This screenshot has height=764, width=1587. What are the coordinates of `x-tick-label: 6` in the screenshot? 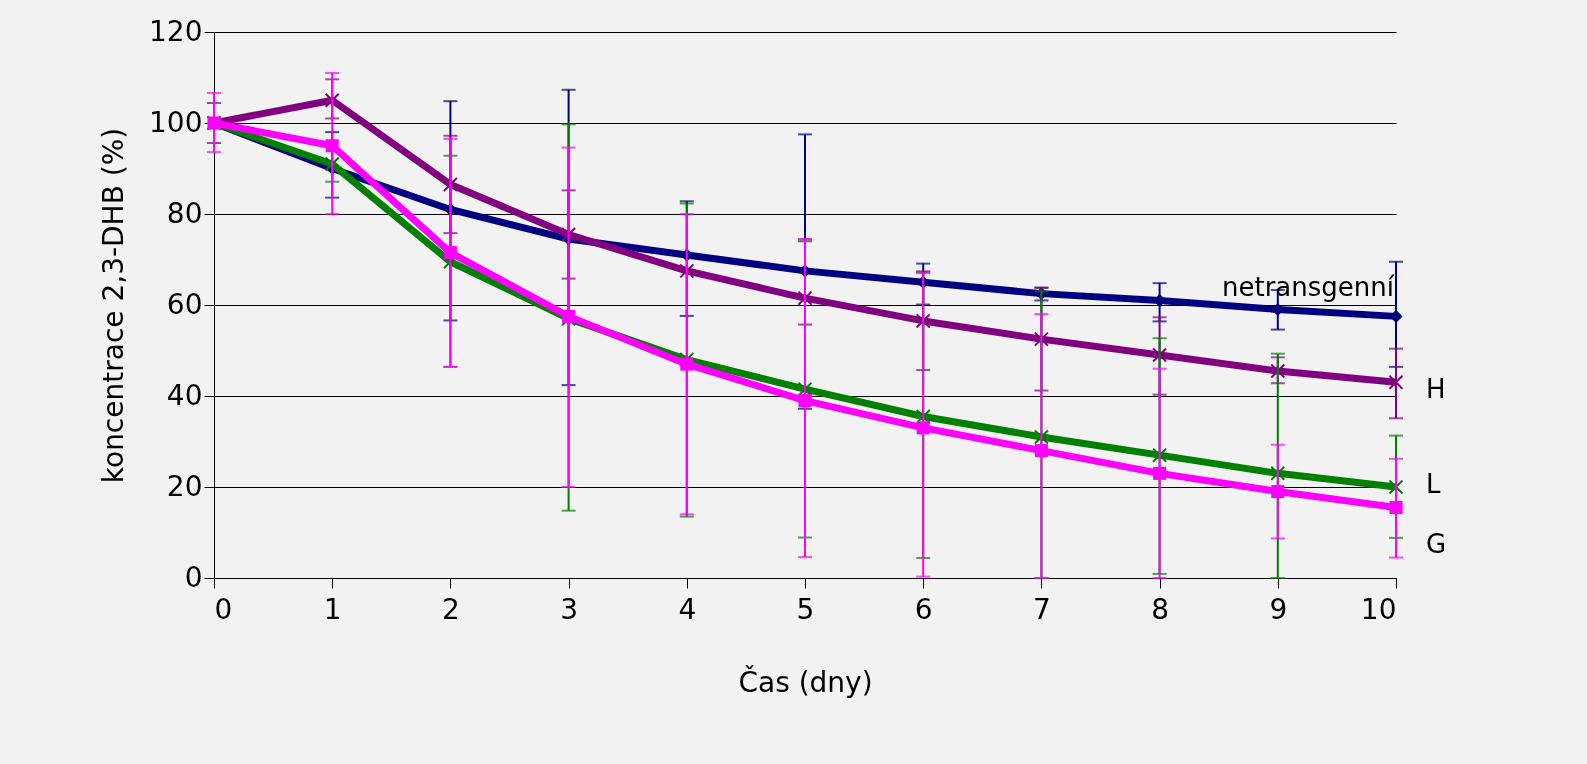 It's located at (923, 609).